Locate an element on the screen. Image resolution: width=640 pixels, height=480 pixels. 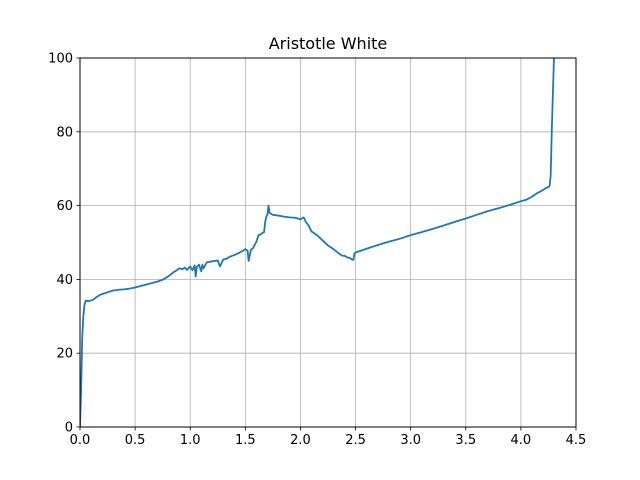
x-tick-label: 3.5 is located at coordinates (465, 440).